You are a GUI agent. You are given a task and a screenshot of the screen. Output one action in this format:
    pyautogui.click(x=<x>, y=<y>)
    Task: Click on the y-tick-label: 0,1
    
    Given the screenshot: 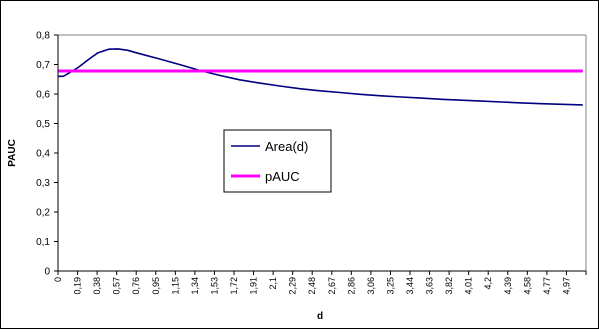 What is the action you would take?
    pyautogui.click(x=43, y=242)
    